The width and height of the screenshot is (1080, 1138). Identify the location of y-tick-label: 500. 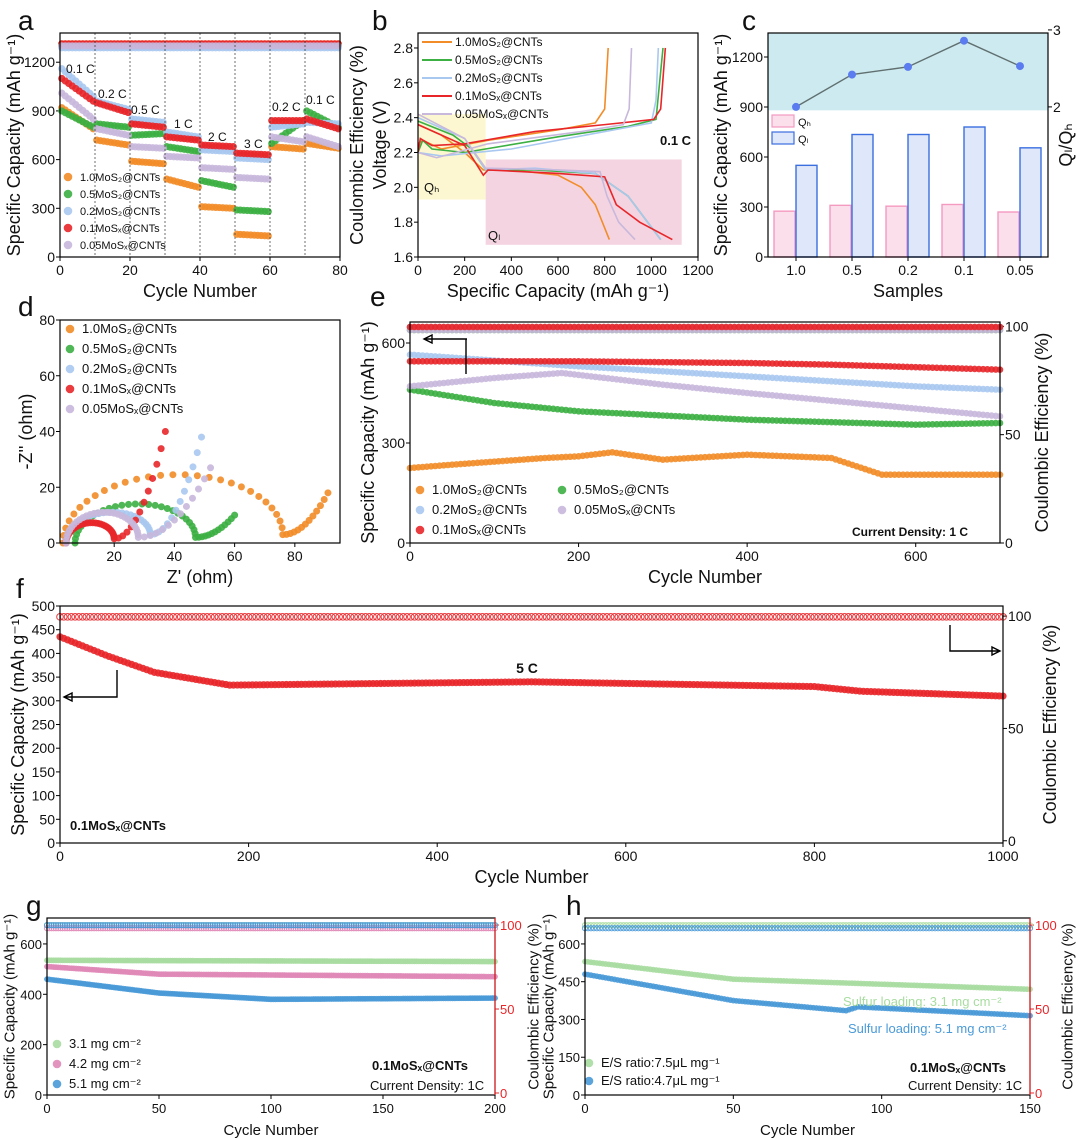
(44, 606).